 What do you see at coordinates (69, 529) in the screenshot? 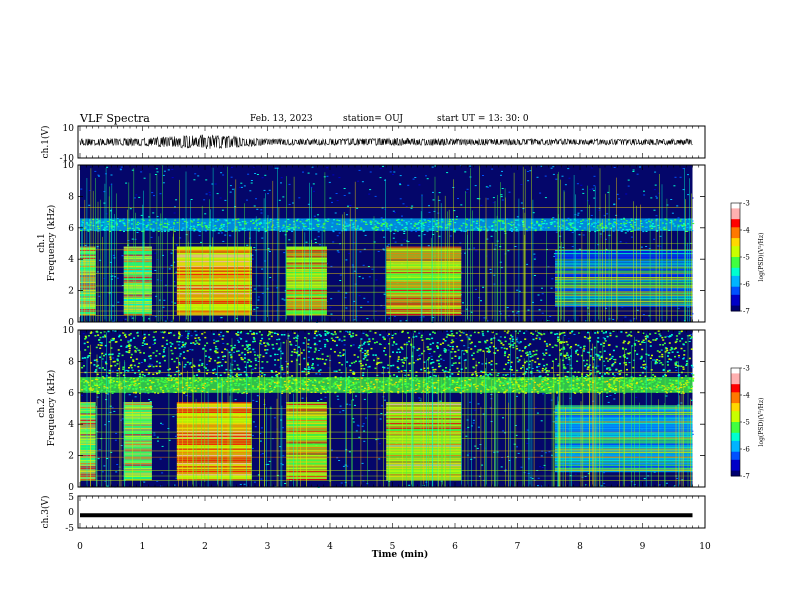
I see `ch3-ytick-bottom: -5` at bounding box center [69, 529].